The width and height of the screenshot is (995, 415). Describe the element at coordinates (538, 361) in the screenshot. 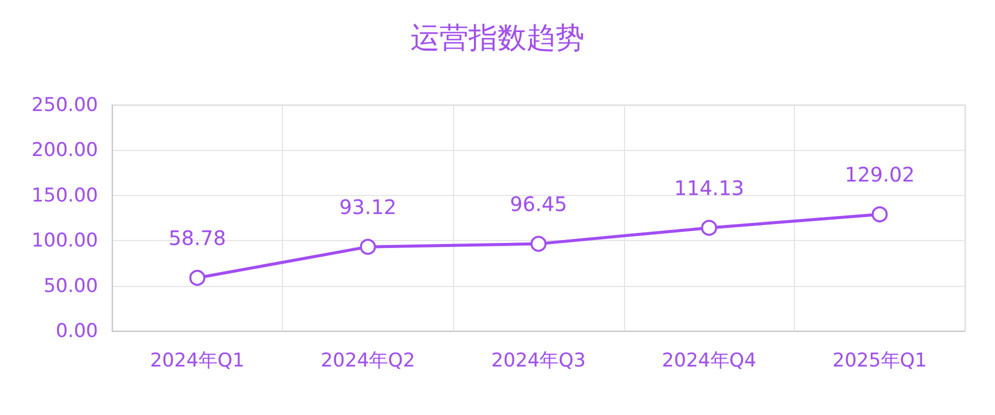

I see `x-tick-label: 2024年Q3` at that location.